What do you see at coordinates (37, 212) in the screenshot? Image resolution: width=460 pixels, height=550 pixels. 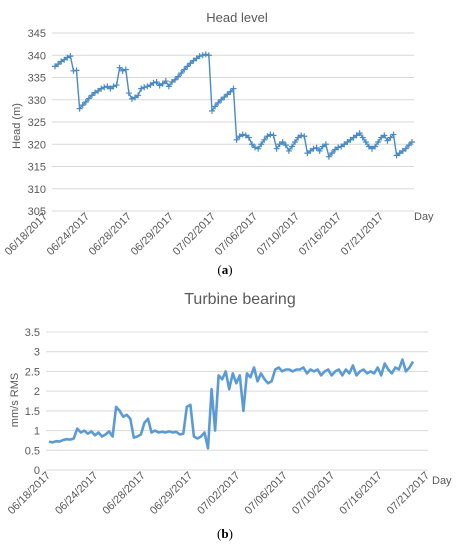 I see `y-tick-label: 305` at bounding box center [37, 212].